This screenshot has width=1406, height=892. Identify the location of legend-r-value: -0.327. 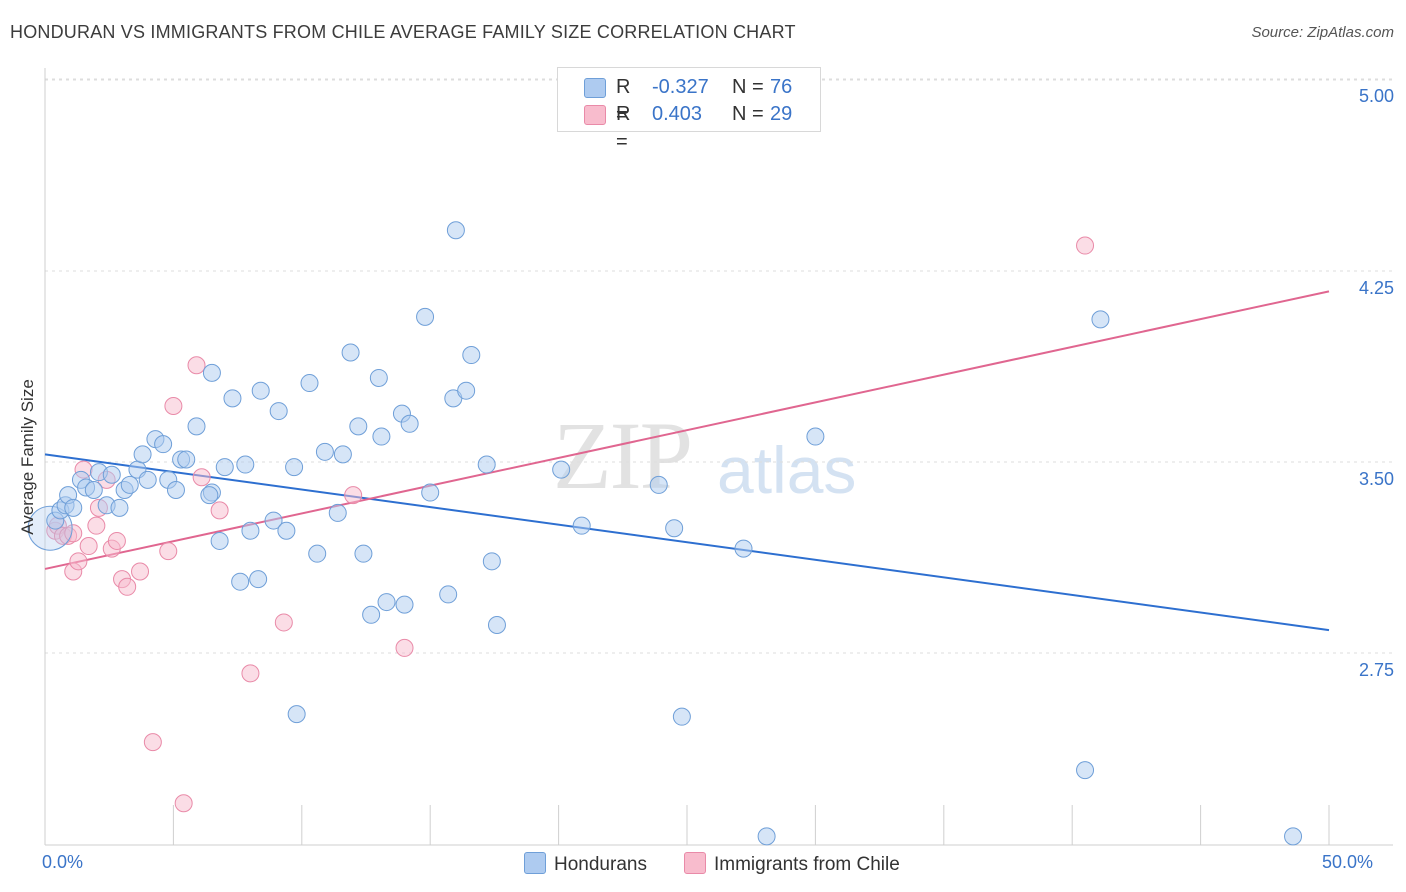
(680, 87).